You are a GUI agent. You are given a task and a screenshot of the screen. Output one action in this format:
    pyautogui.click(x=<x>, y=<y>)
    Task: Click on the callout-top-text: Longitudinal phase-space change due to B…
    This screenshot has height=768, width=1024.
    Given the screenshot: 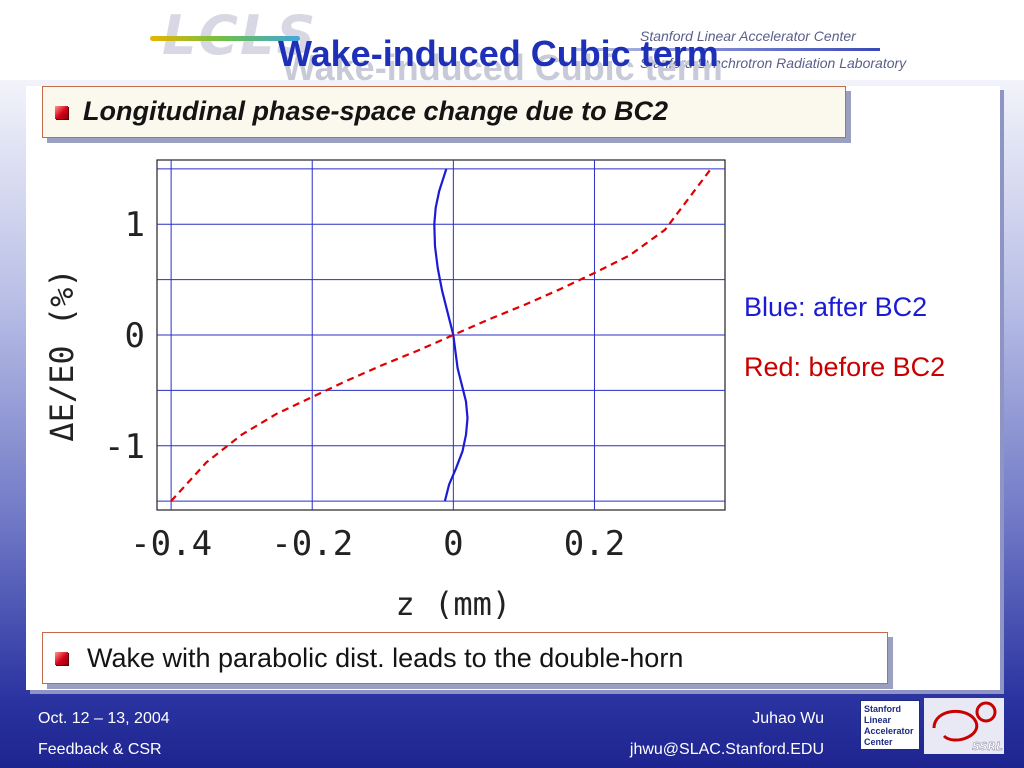 What is the action you would take?
    pyautogui.click(x=376, y=111)
    